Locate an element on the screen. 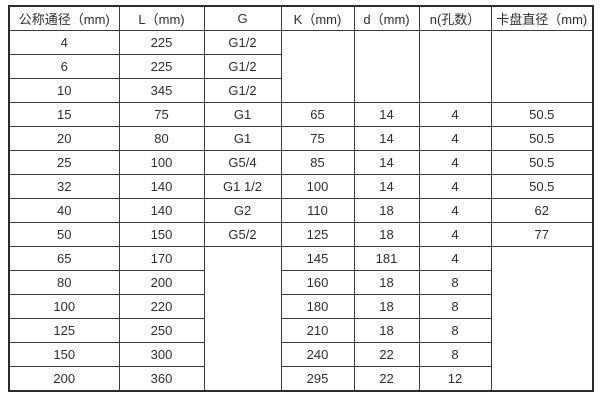  table-cell: 181 is located at coordinates (386, 258).